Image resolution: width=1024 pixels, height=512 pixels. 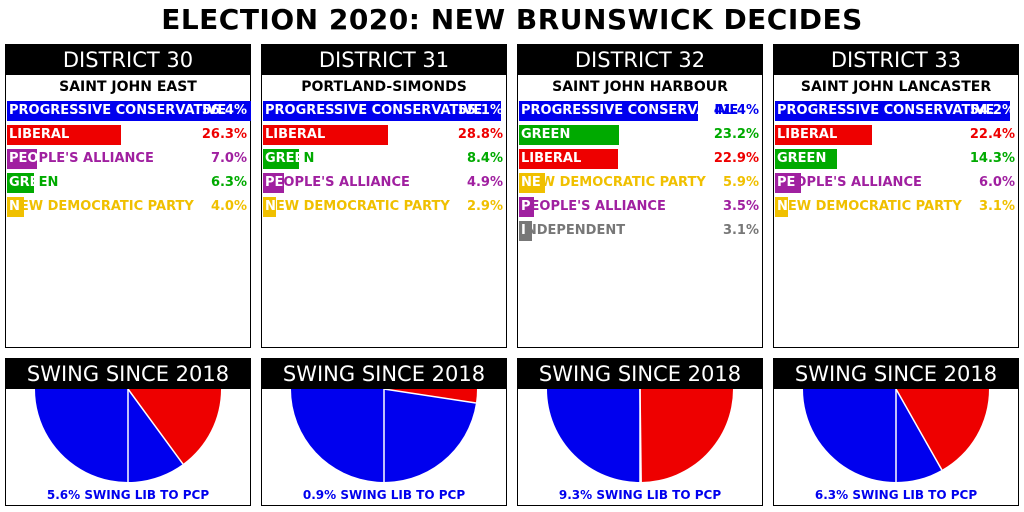 I want to click on result-row: GREEN 6.3%, so click(x=128, y=183).